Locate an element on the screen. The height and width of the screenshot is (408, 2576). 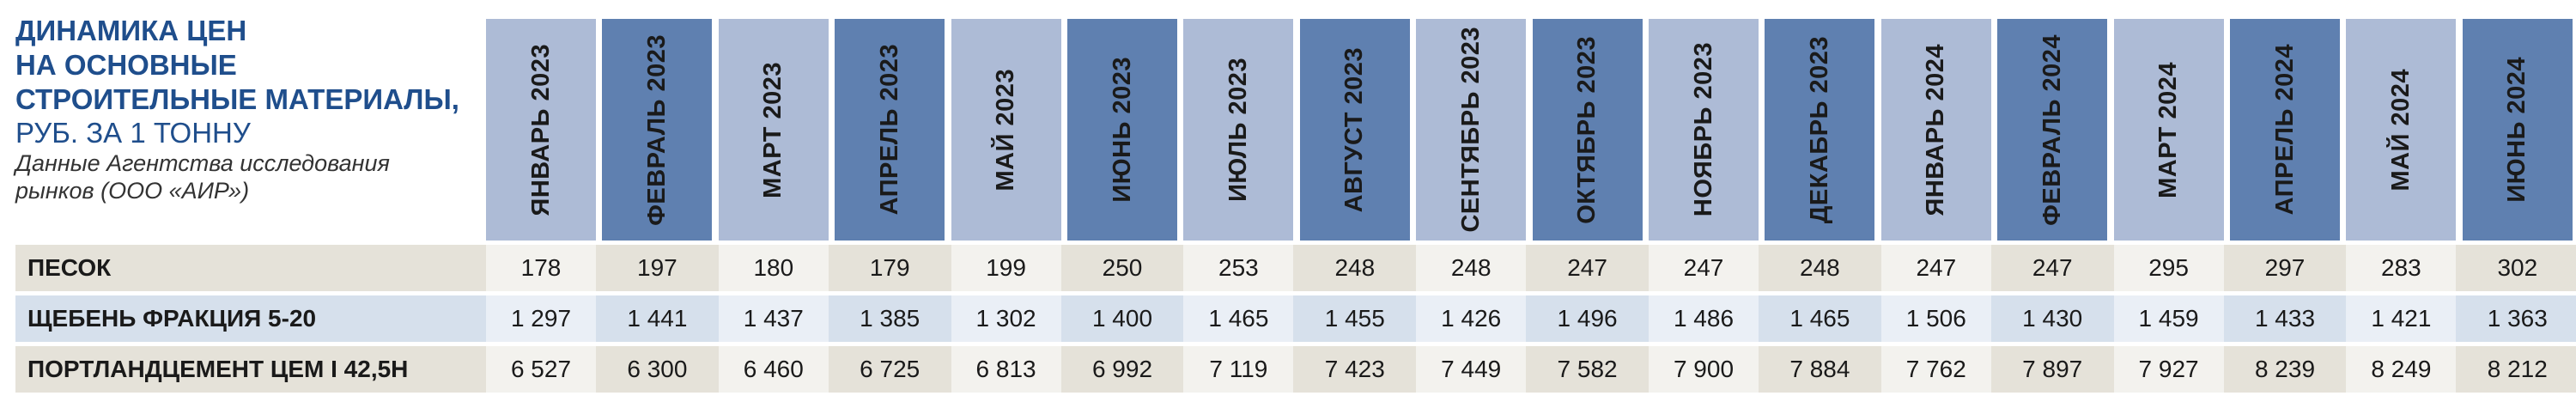
price-cell: 7 927 is located at coordinates (2168, 370).